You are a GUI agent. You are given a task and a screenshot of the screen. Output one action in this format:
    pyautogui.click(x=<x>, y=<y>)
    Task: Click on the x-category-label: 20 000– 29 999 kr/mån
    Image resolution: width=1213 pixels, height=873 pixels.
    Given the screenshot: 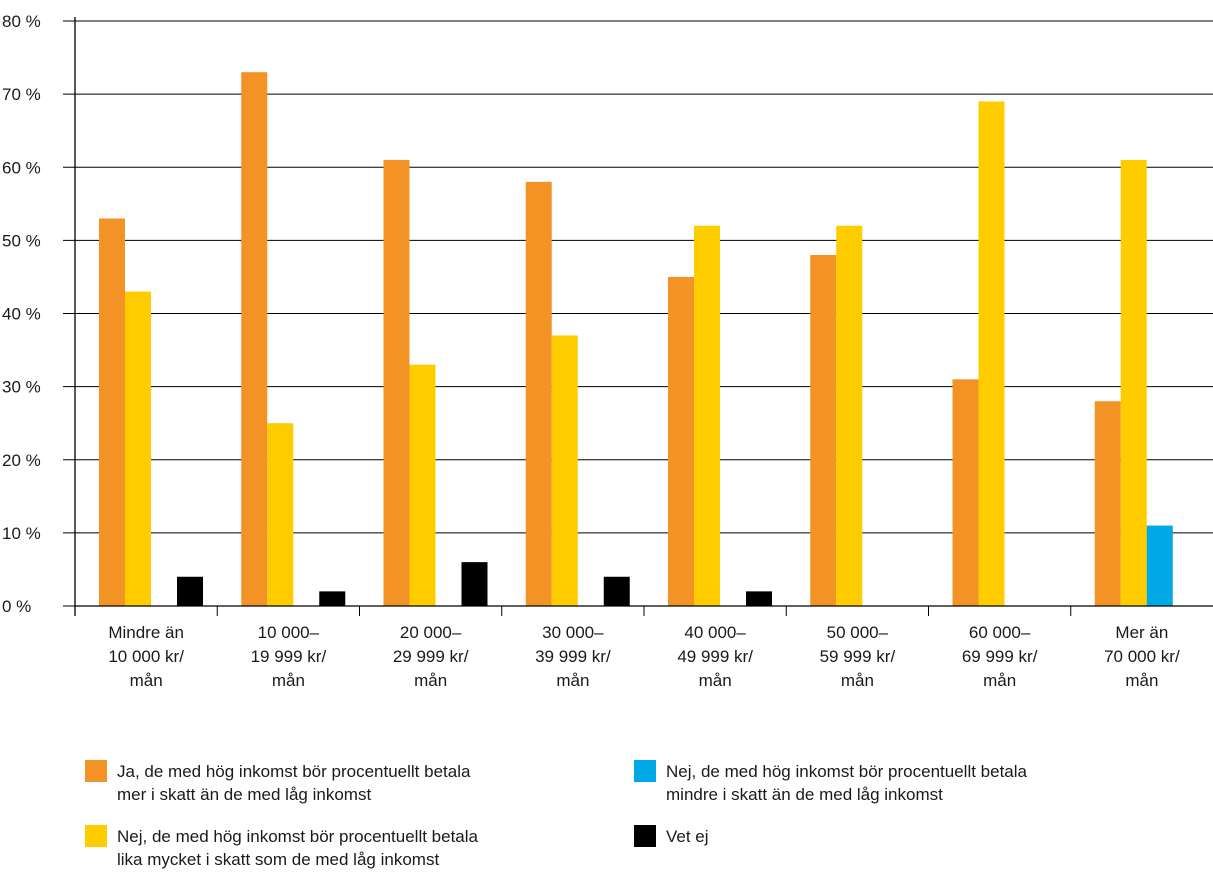 What is the action you would take?
    pyautogui.click(x=431, y=656)
    